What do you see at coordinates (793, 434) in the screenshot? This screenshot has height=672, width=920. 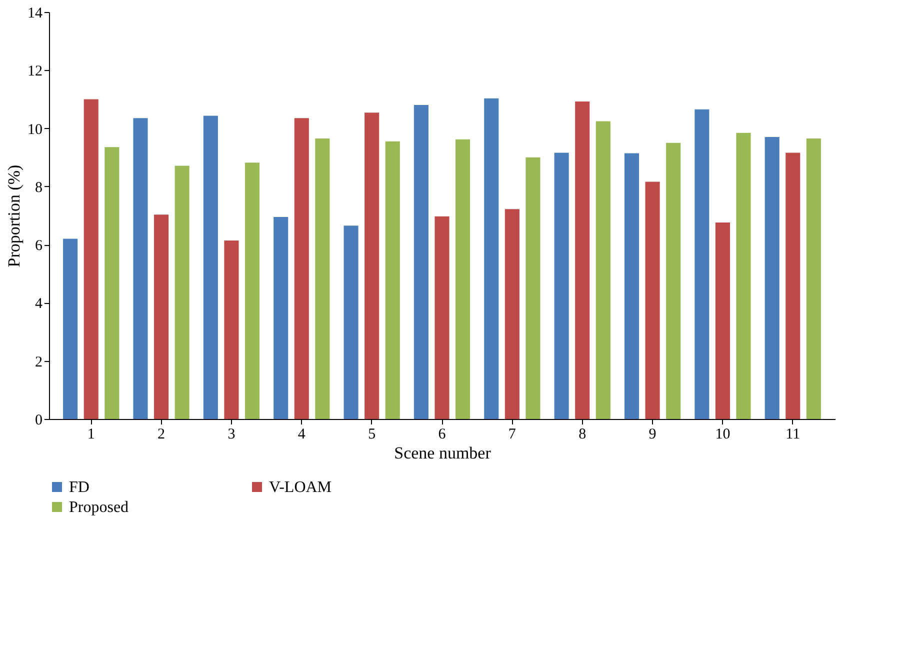 I see `x-tick-label: 11` at bounding box center [793, 434].